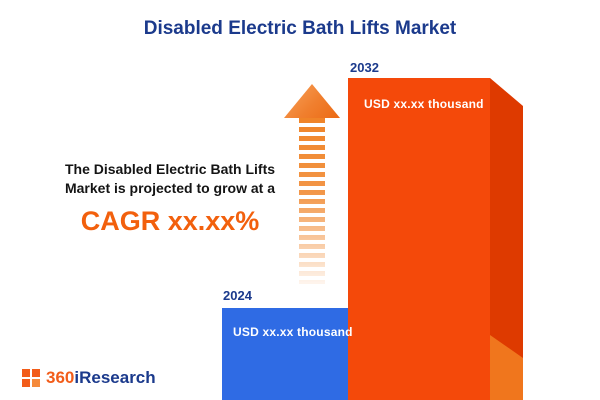 This screenshot has height=400, width=600. What do you see at coordinates (364, 67) in the screenshot?
I see `bar-2032-year-label: 2032` at bounding box center [364, 67].